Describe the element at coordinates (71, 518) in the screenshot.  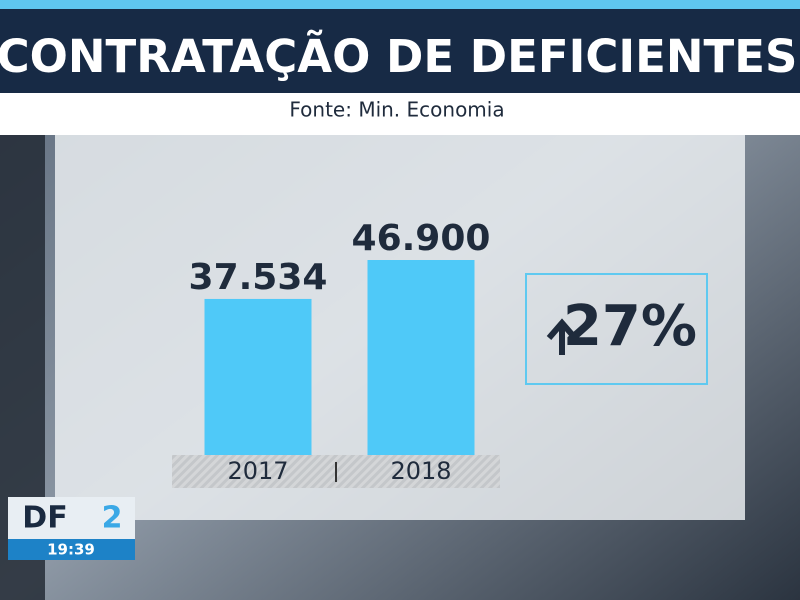
I see `logo-box` at that location.